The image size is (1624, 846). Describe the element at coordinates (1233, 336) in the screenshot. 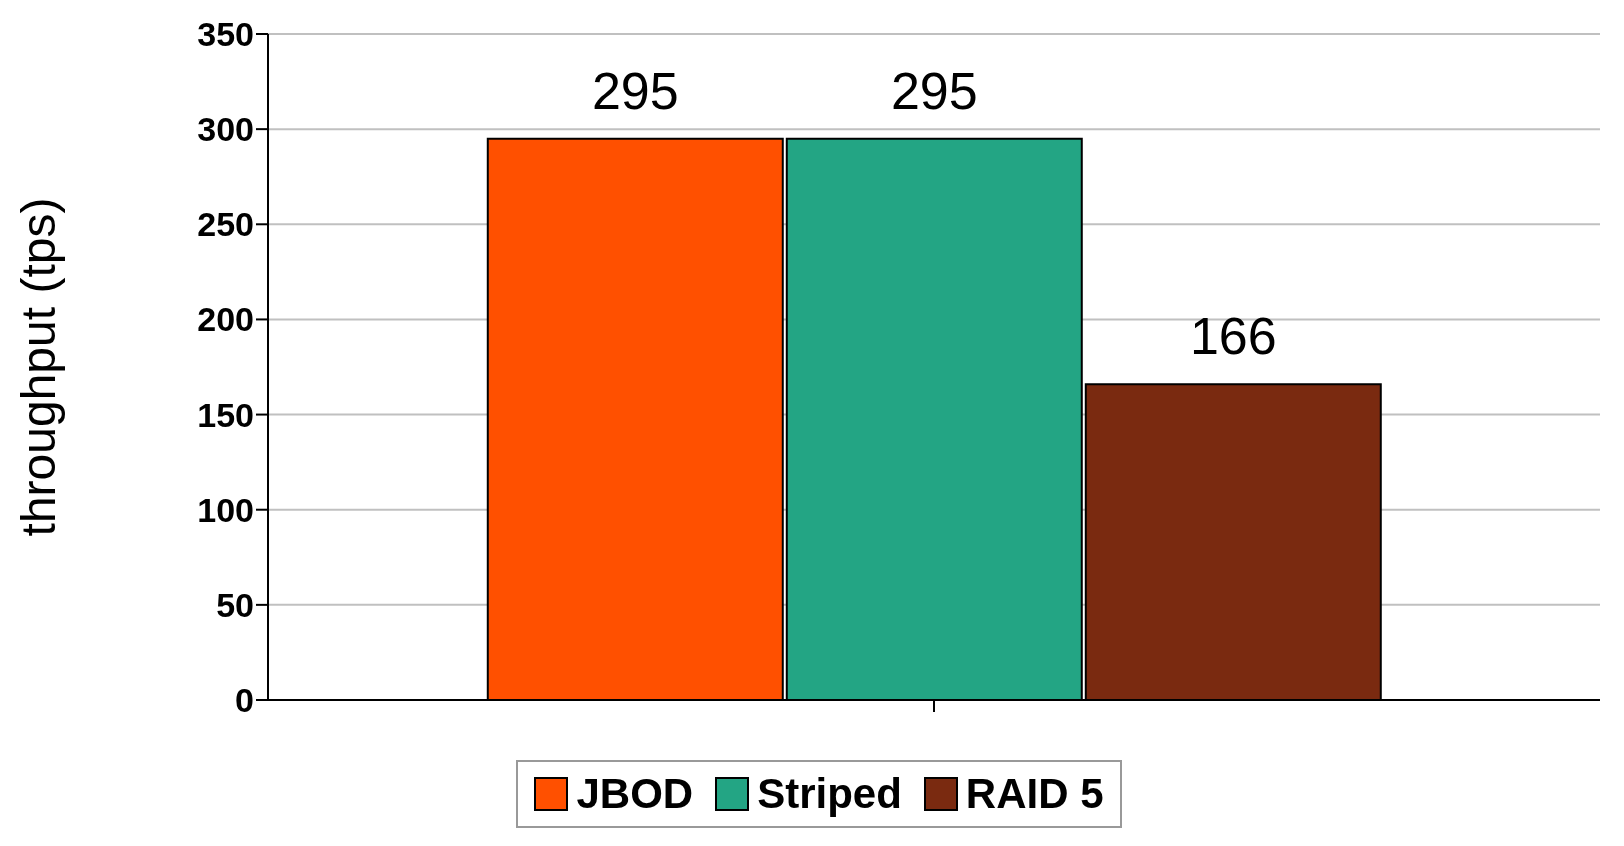

I see `data-label: 166` at that location.